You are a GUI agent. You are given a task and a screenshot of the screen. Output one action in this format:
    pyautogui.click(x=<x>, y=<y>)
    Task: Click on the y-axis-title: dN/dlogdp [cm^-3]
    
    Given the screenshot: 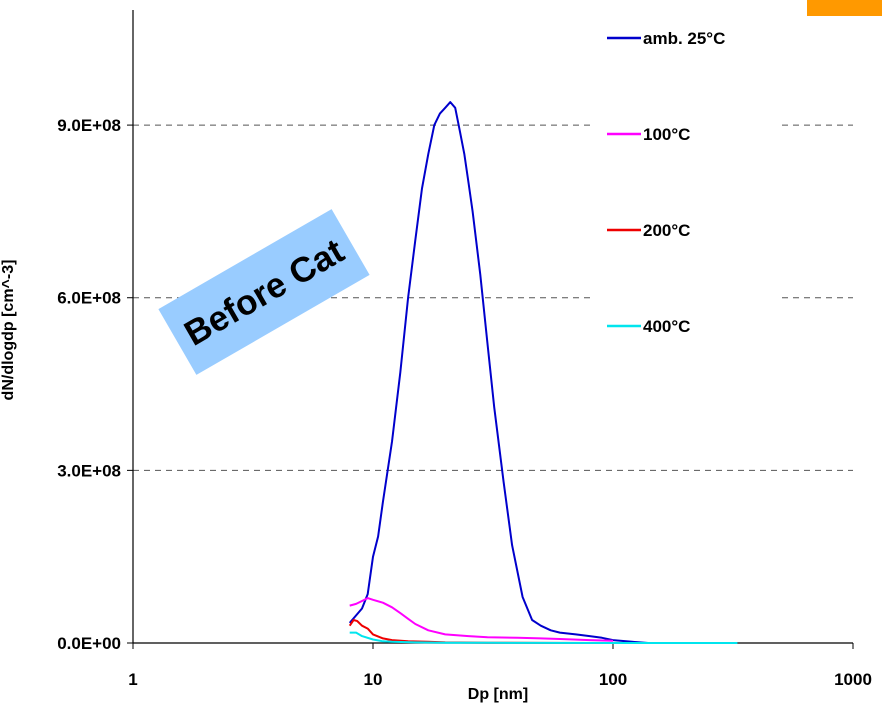 What is the action you would take?
    pyautogui.click(x=8, y=330)
    